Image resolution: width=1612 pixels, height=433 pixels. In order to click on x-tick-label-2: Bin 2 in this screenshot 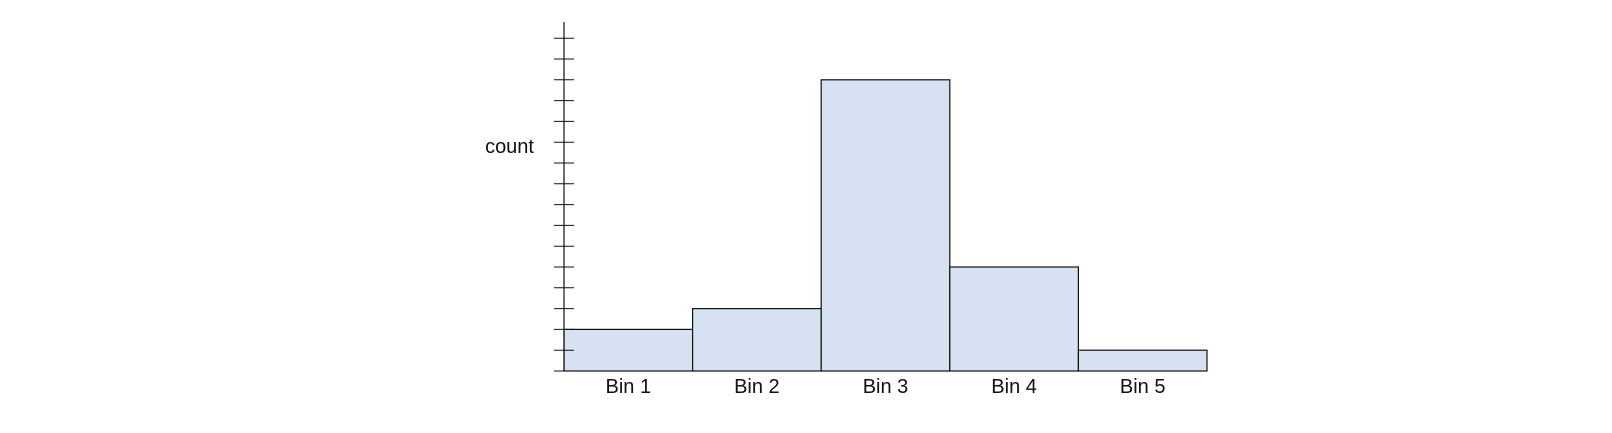, I will do `click(757, 387)`.